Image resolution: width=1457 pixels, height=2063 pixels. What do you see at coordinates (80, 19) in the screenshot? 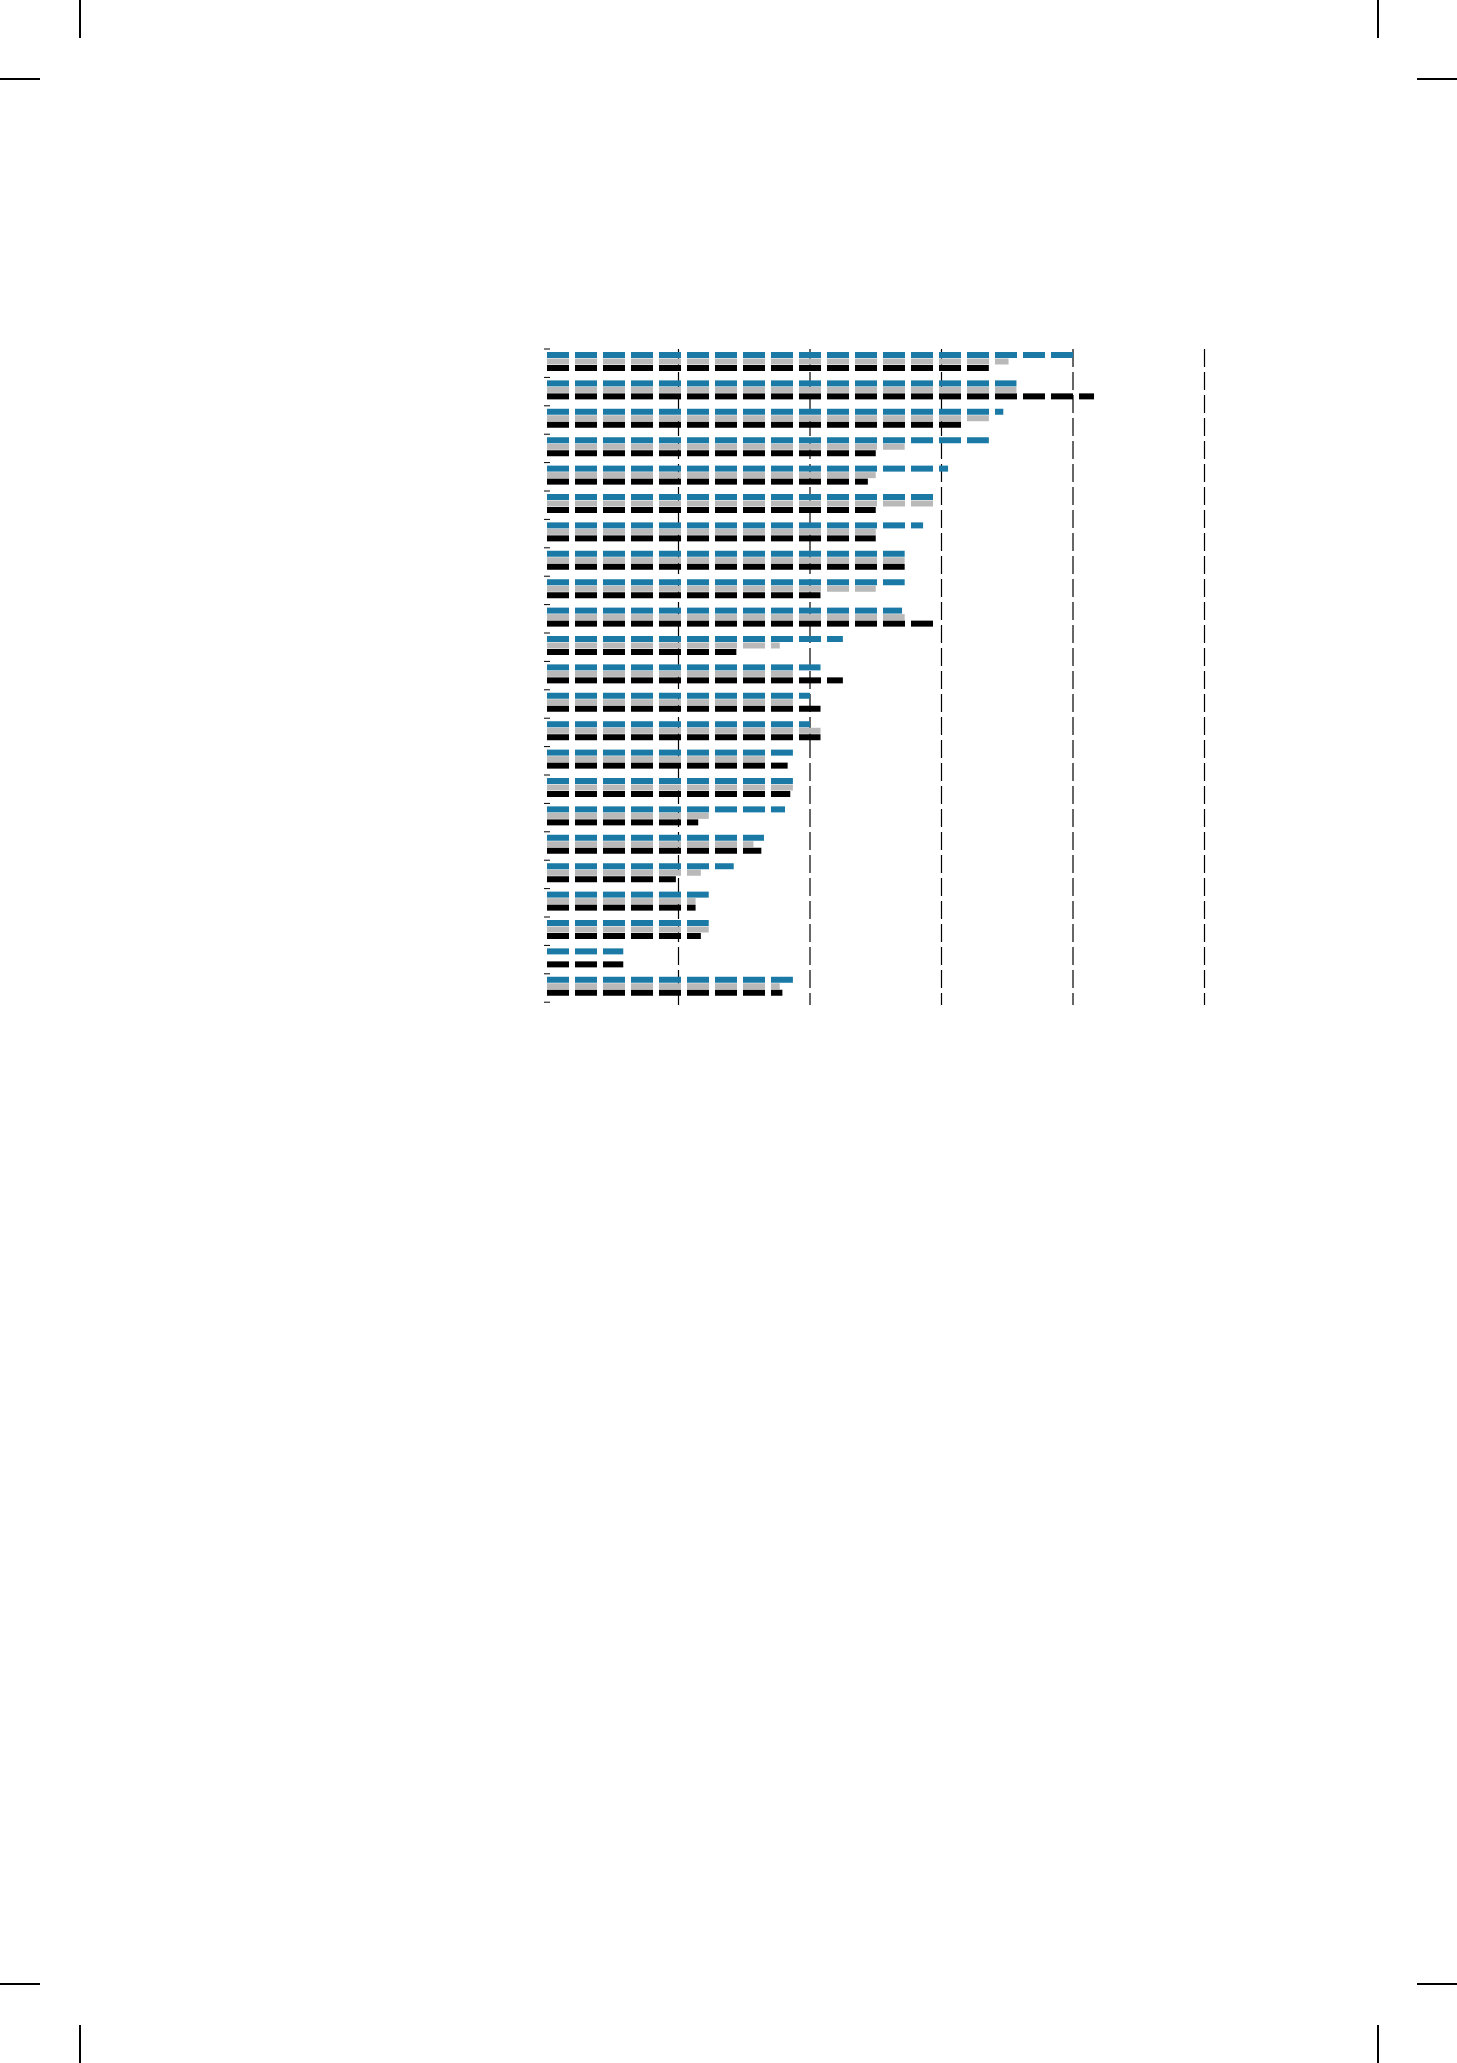
I see `crop-mark-top-left-vertical` at bounding box center [80, 19].